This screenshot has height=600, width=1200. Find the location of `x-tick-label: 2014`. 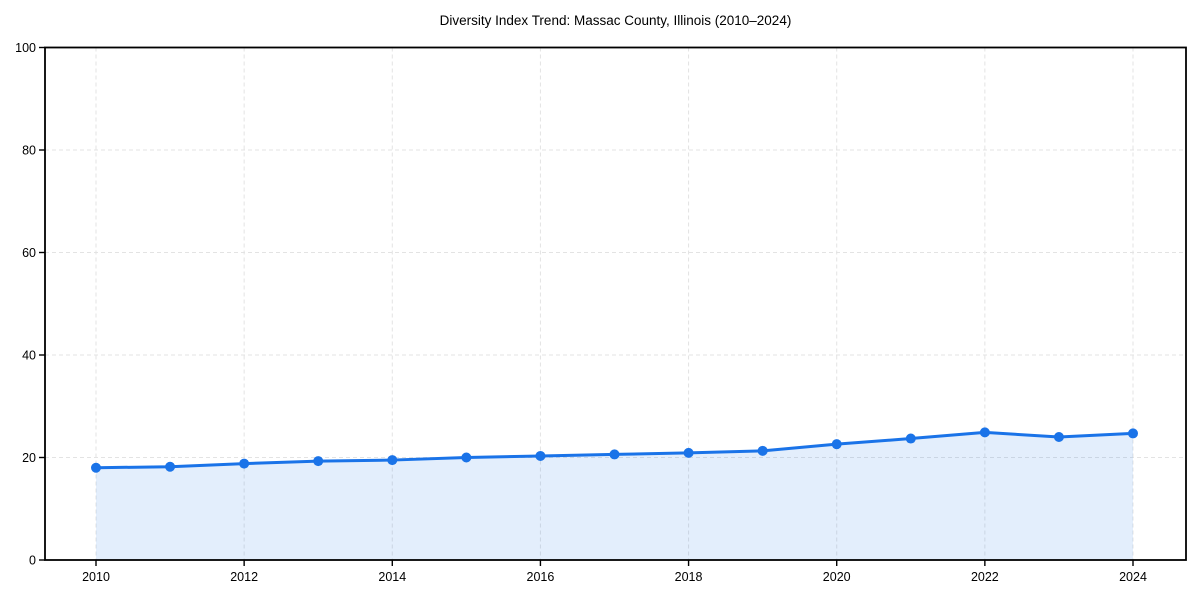

x-tick-label: 2014 is located at coordinates (392, 577).